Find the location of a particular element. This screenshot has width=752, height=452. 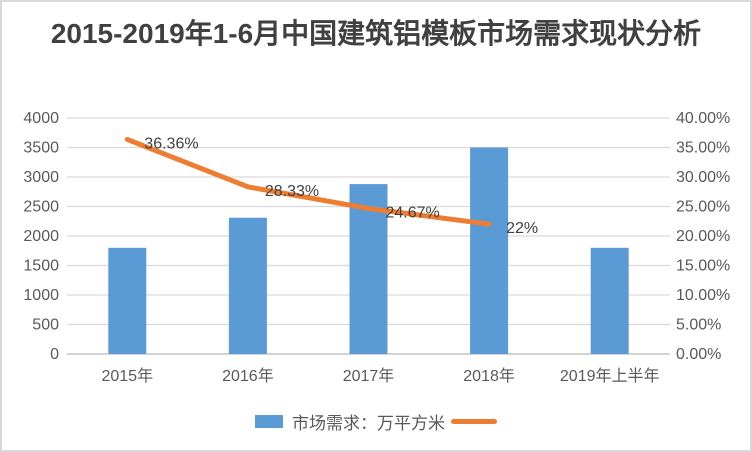

line-data-label: 22% is located at coordinates (522, 228).